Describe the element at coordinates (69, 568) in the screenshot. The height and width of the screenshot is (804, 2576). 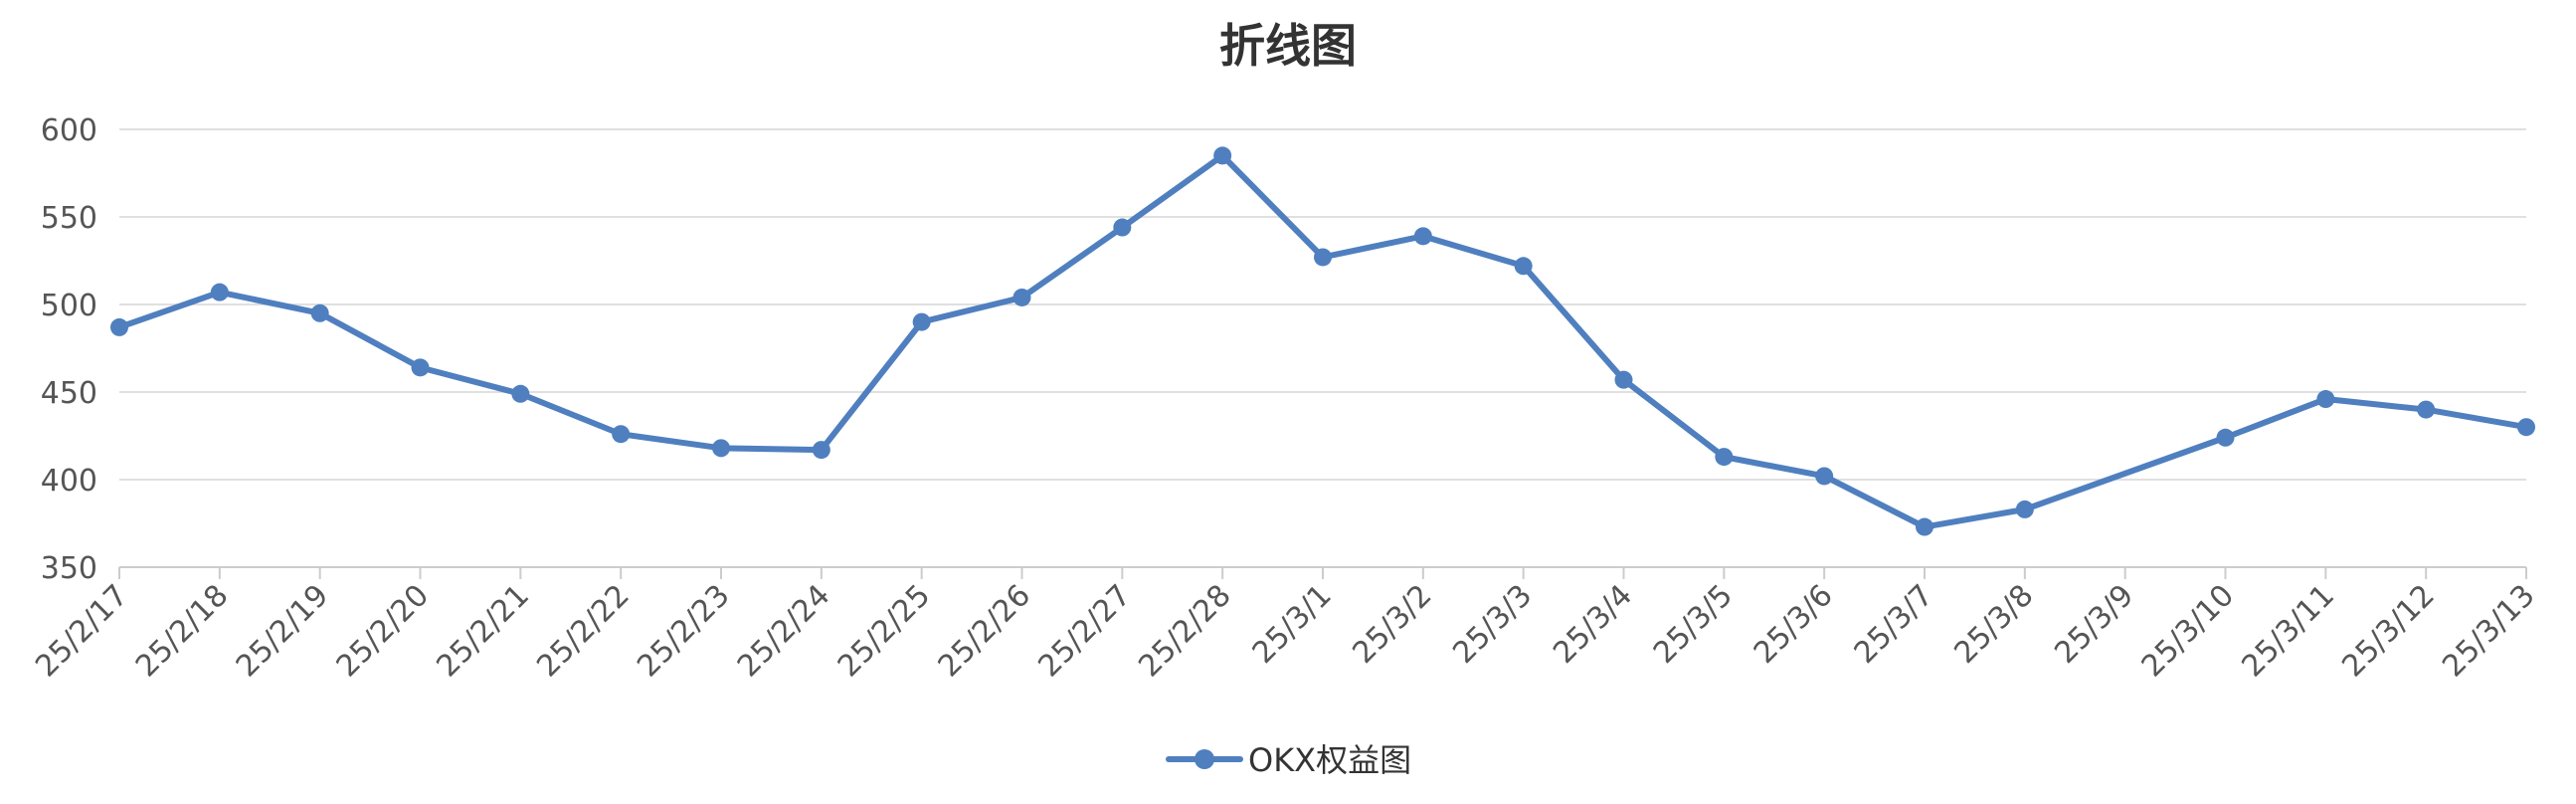
I see `y-tick-label: 350` at that location.